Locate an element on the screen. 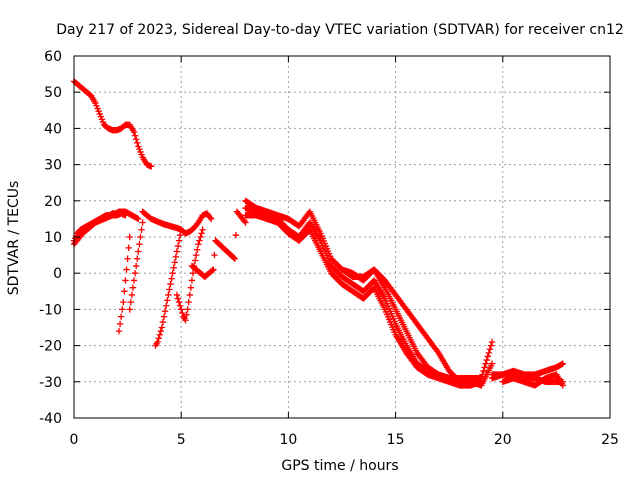 Image resolution: width=640 pixels, height=480 pixels. y-tick-label: 10 is located at coordinates (53, 238).